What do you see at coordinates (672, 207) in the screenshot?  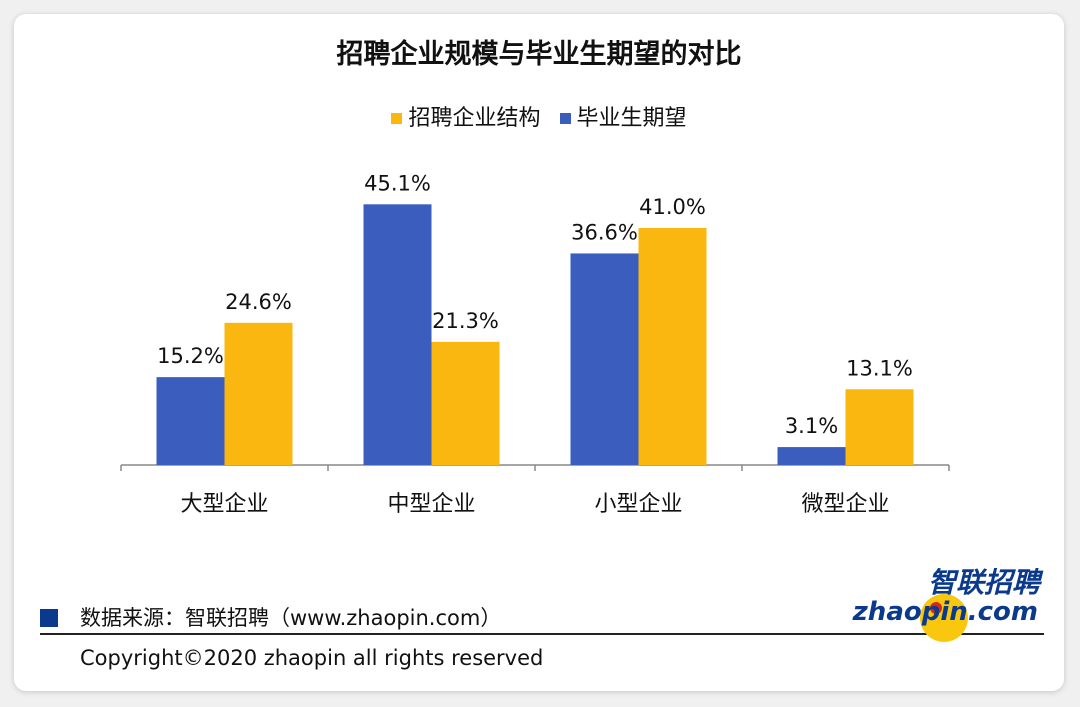 I see `data-label-enterprise-2: 41.0%` at bounding box center [672, 207].